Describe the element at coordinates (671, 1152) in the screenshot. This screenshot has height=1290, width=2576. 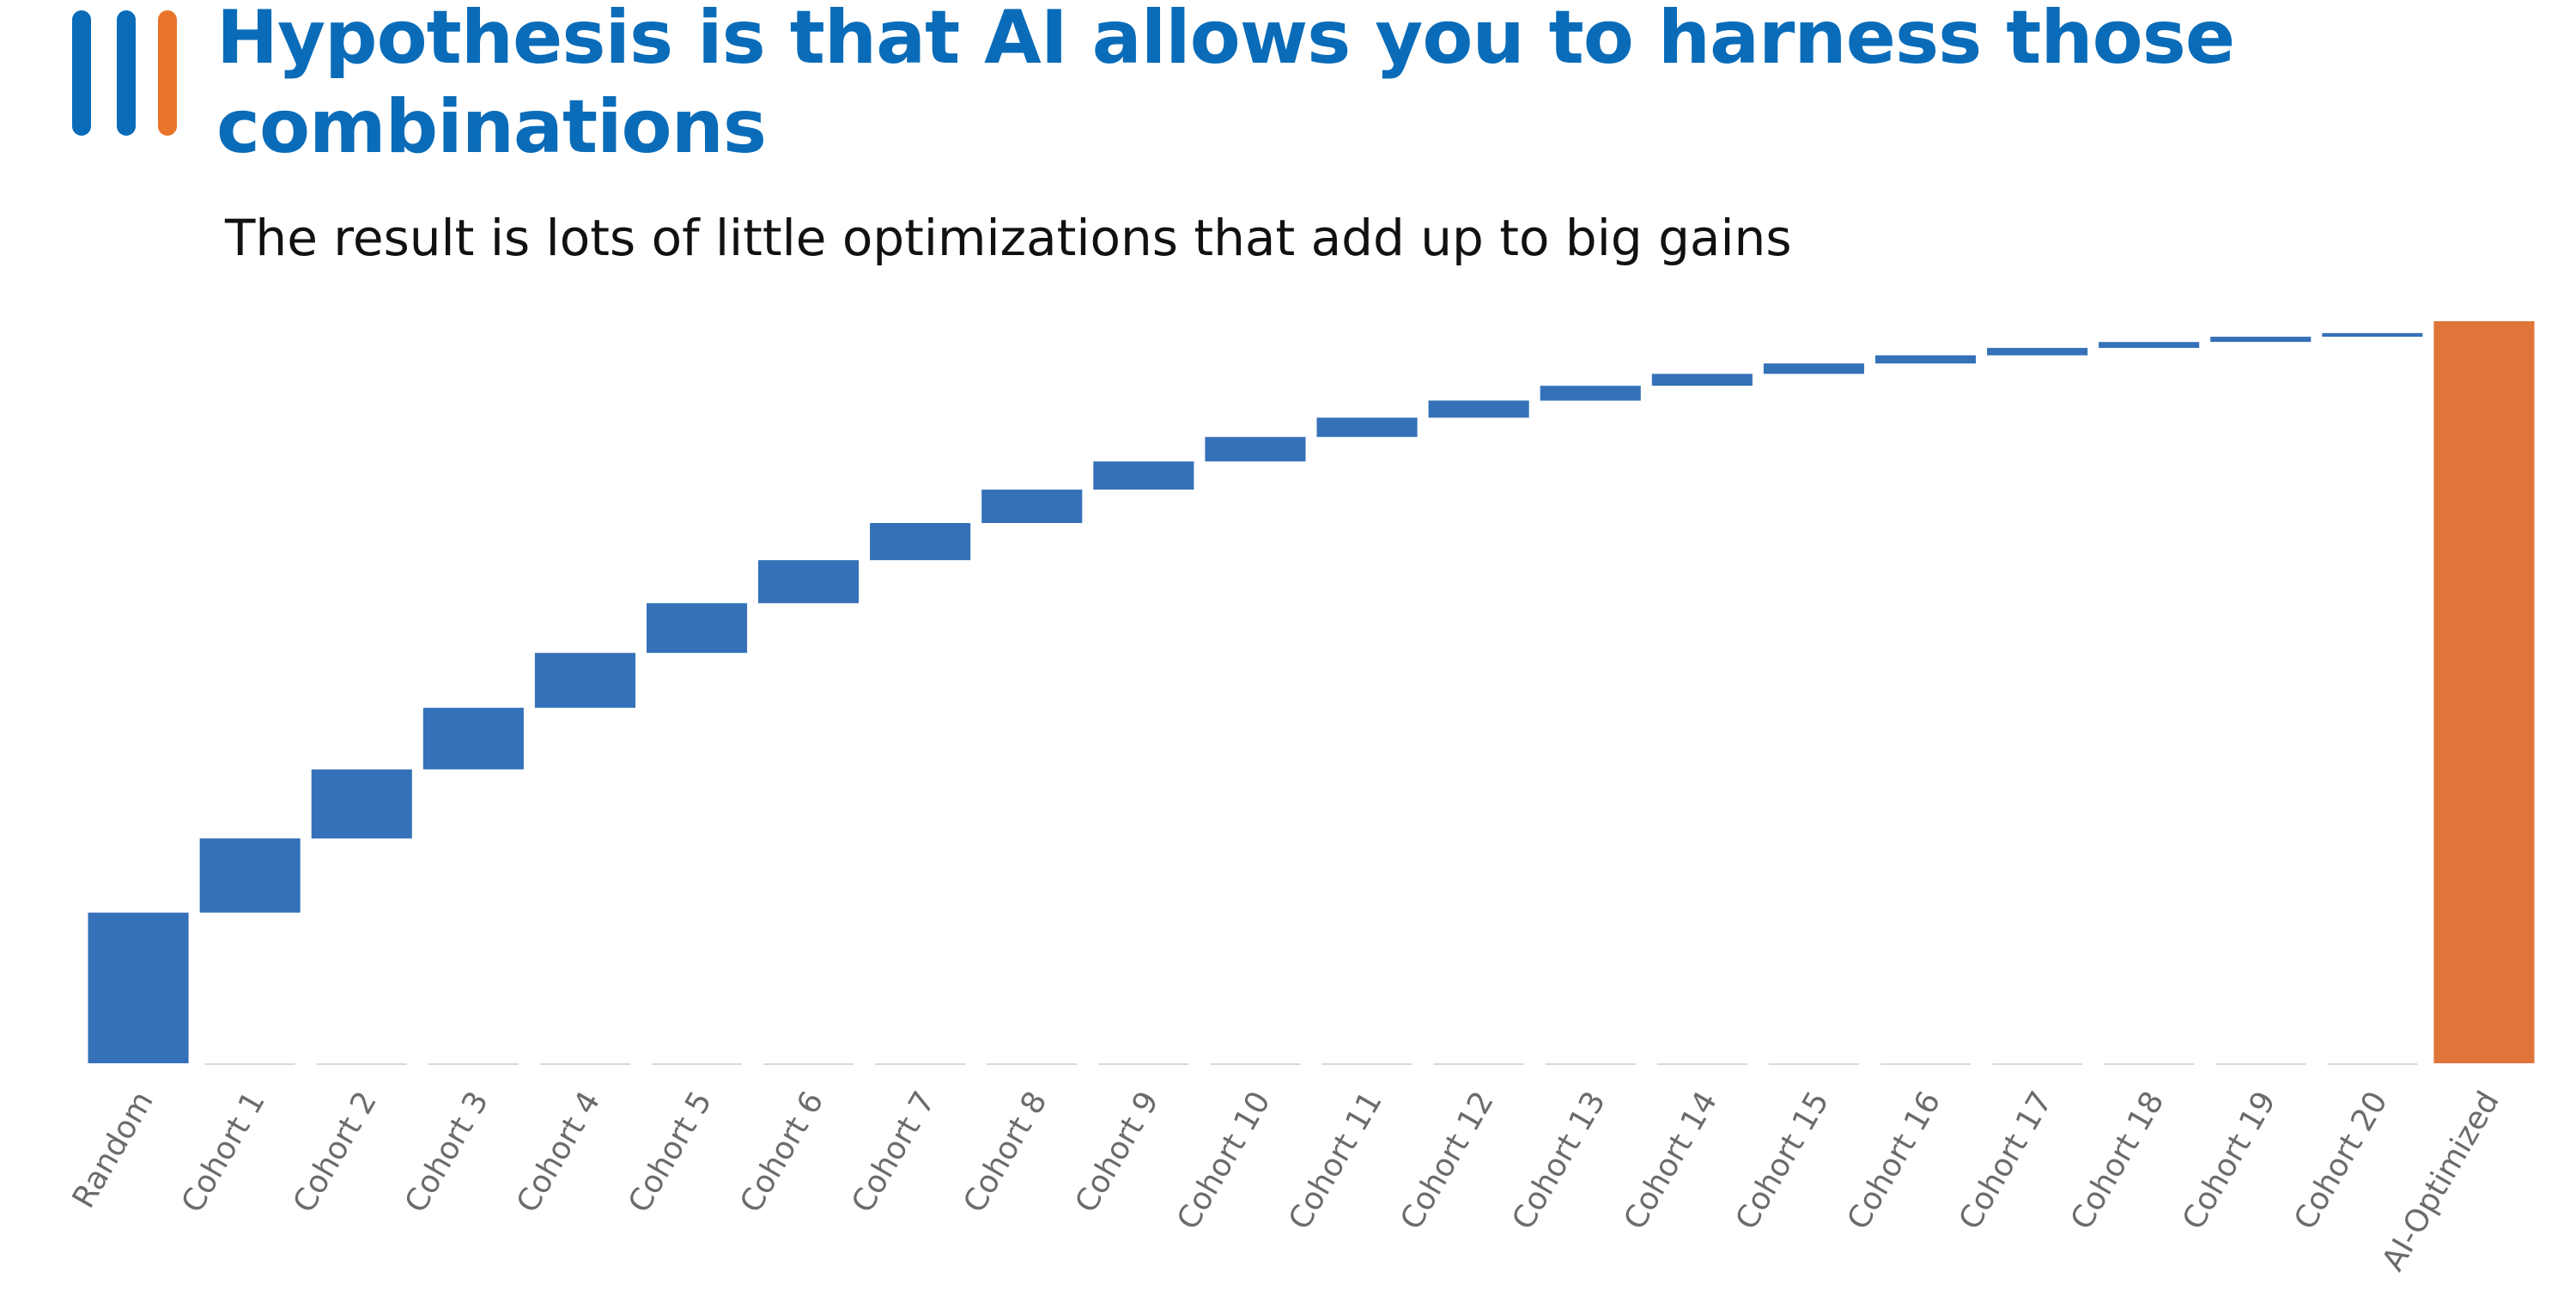
I see `x-tick-label: Cohort 5` at that location.